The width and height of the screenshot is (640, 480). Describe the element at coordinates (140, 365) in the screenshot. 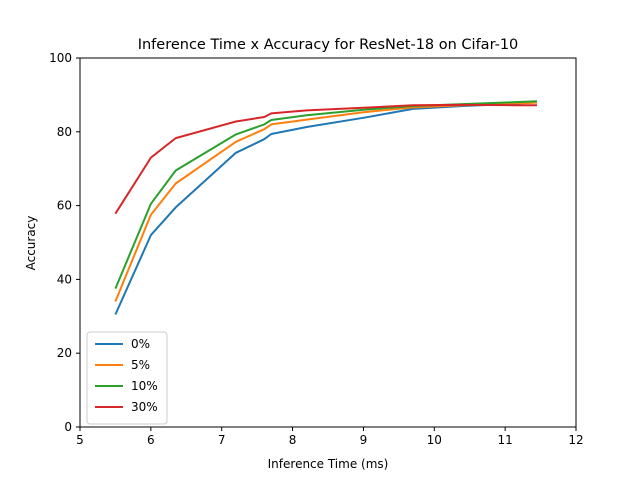

I see `legend-label-1: 5%` at that location.